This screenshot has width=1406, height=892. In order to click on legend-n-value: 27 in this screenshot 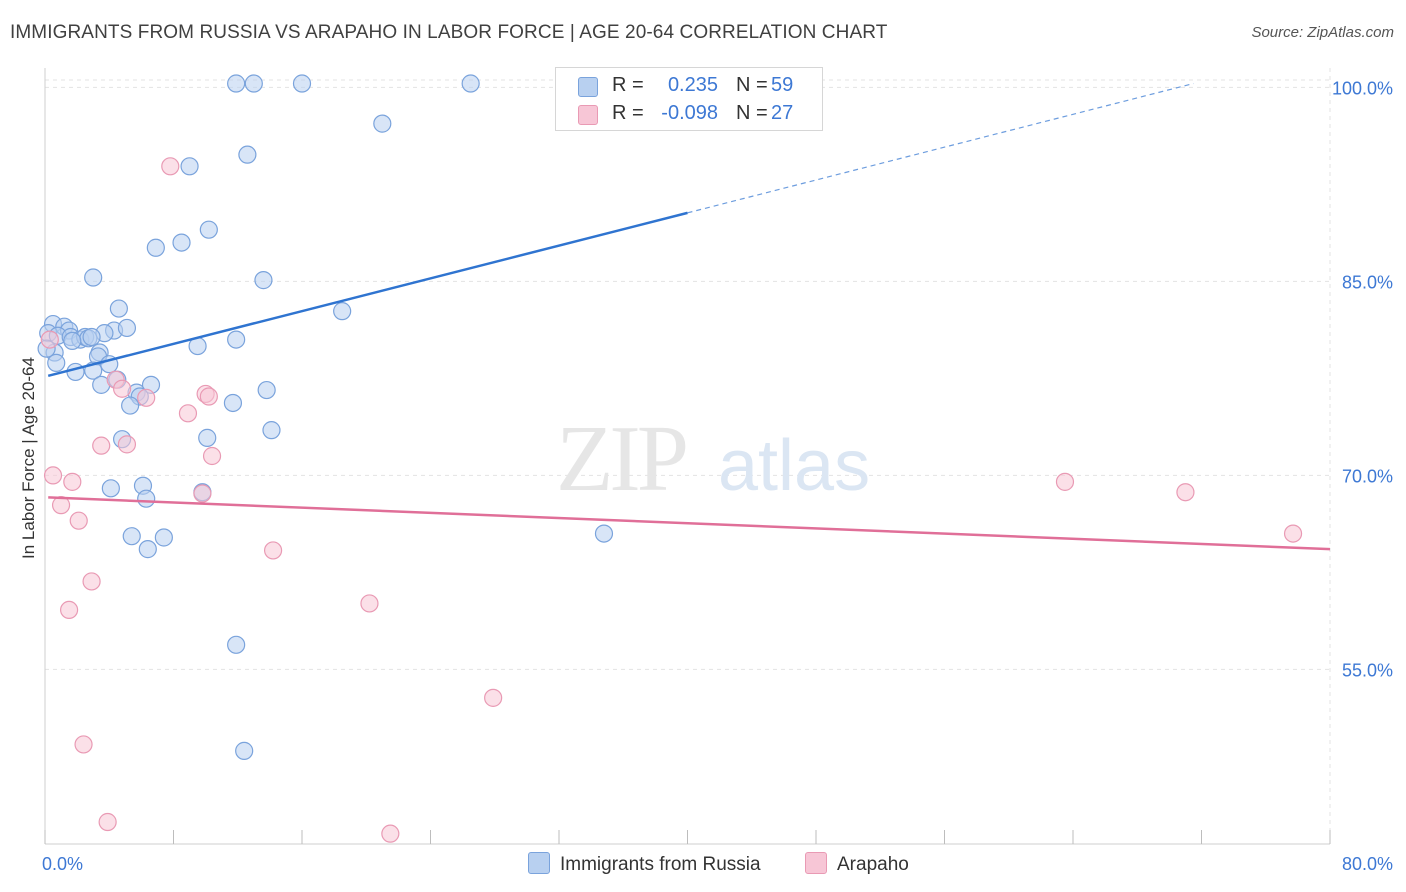, I will do `click(782, 113)`.